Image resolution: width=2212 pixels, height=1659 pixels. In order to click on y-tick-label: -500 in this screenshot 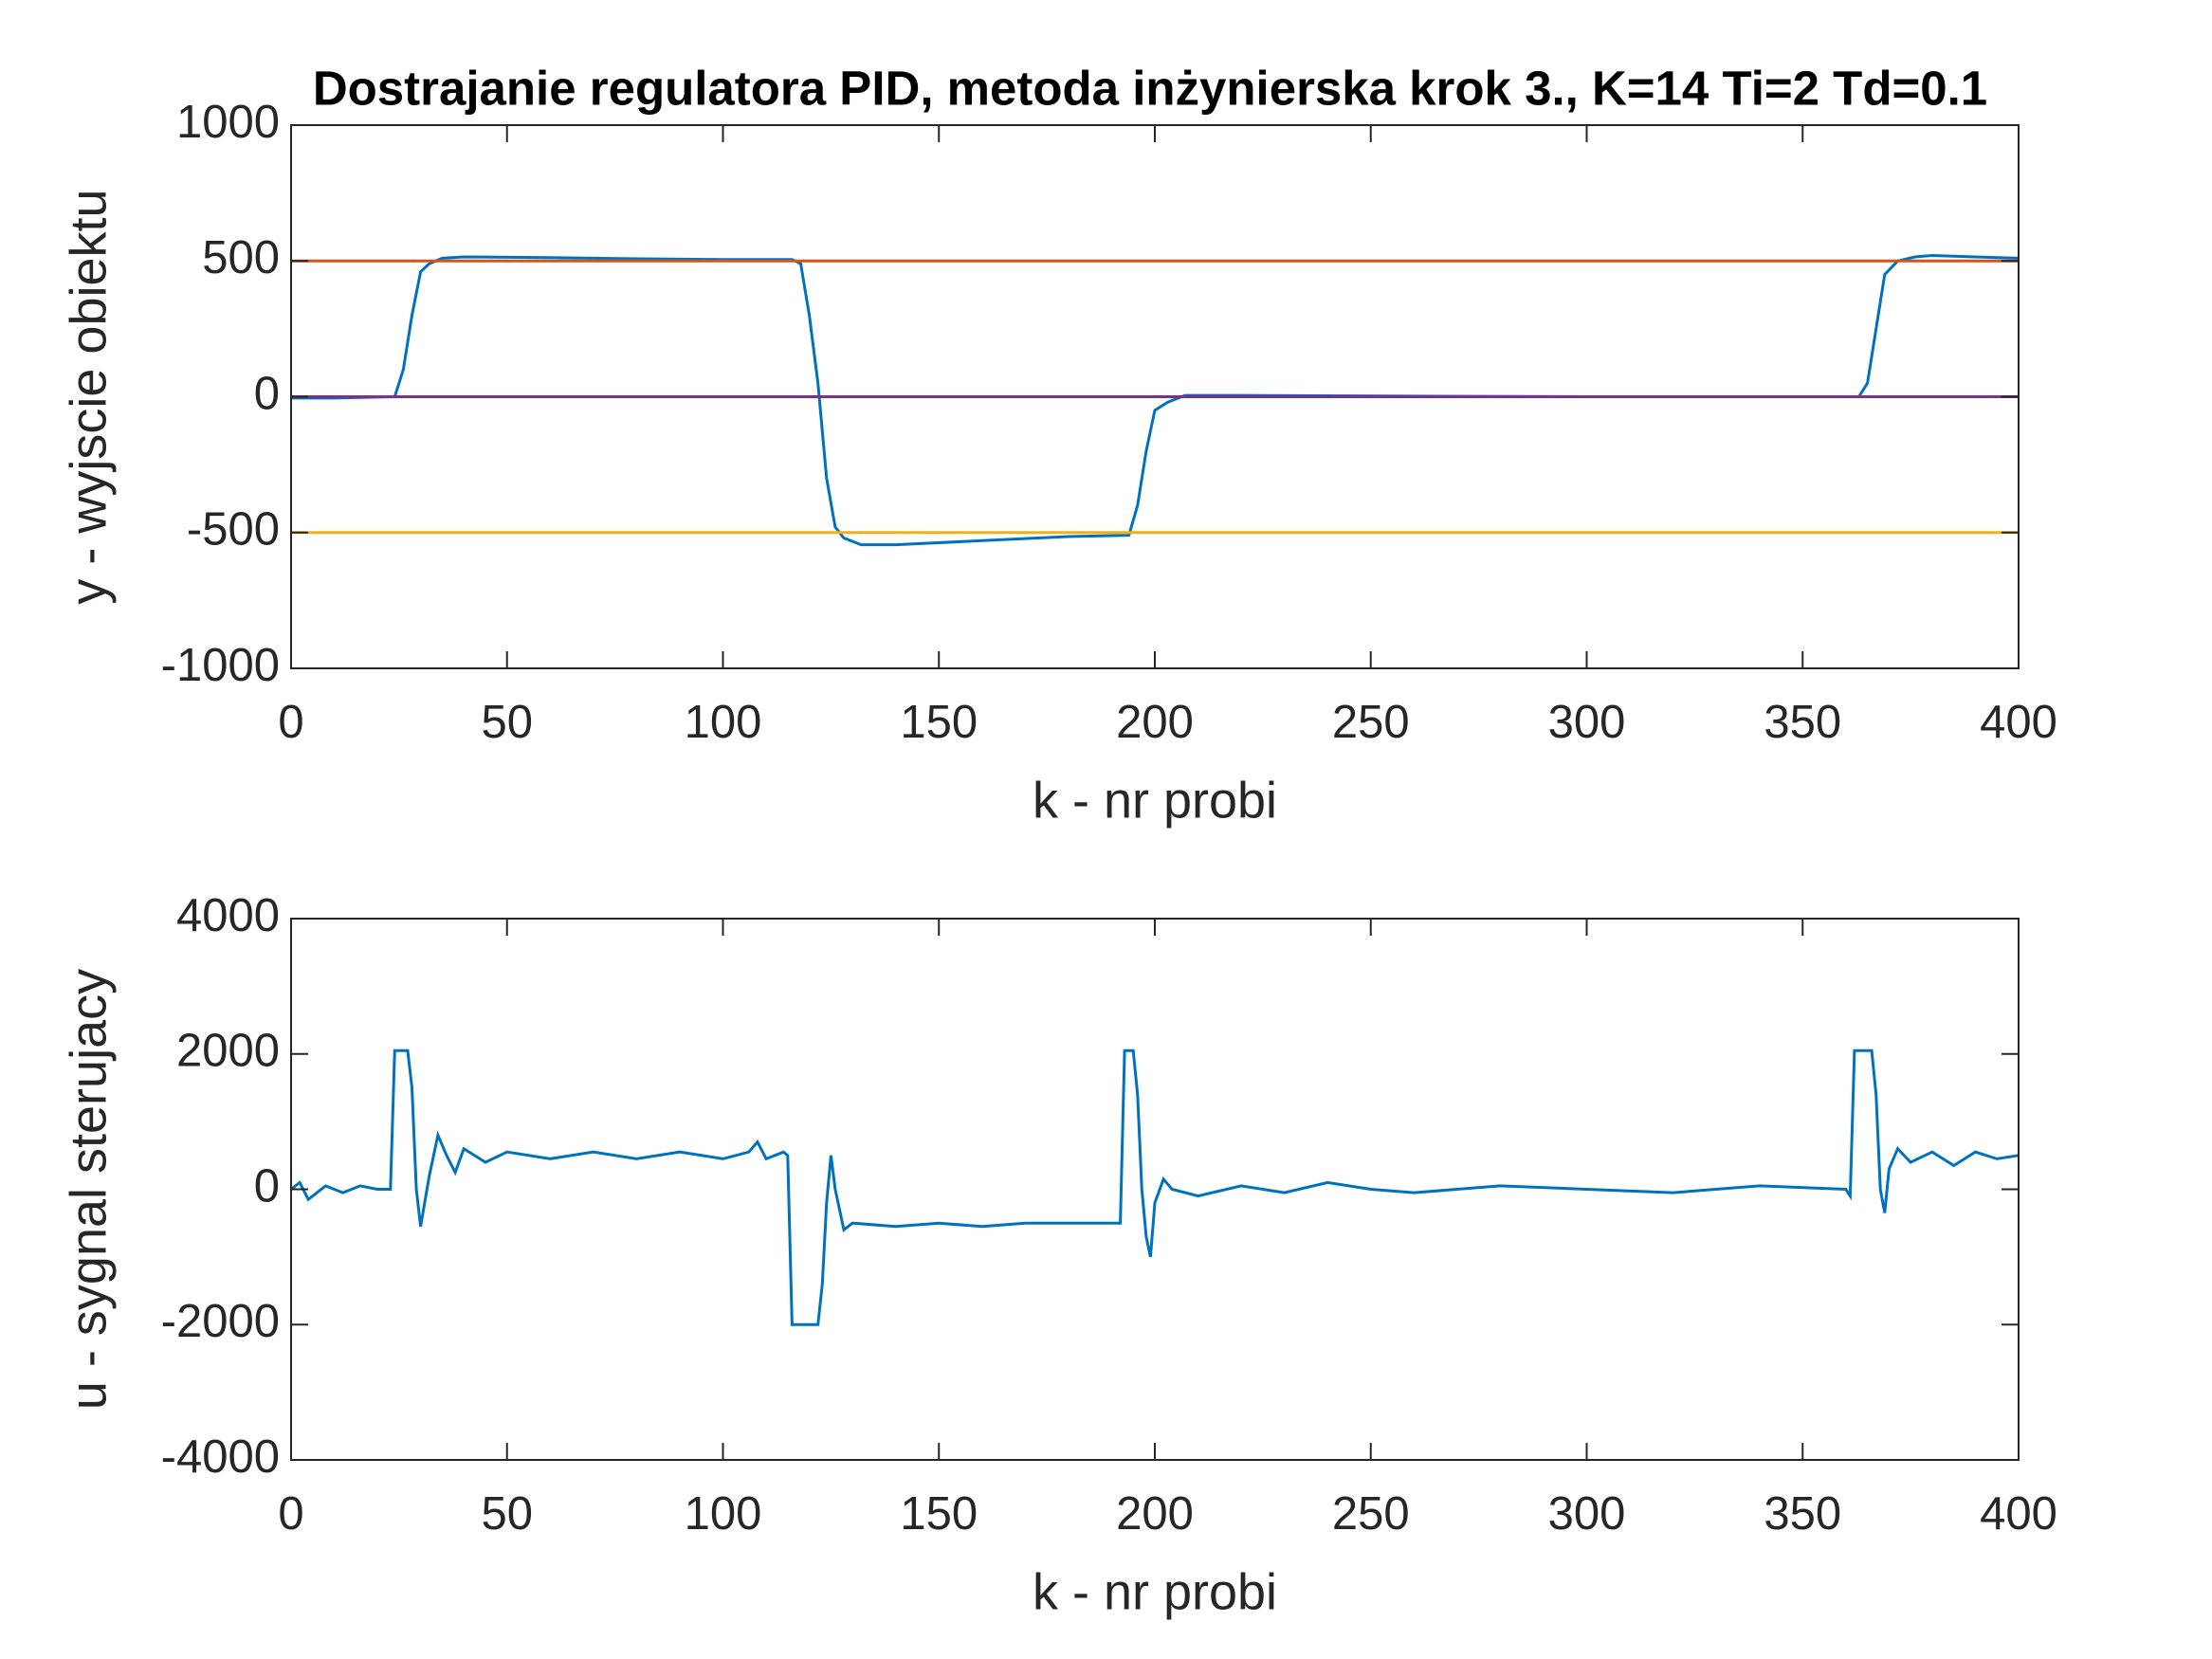, I will do `click(233, 530)`.